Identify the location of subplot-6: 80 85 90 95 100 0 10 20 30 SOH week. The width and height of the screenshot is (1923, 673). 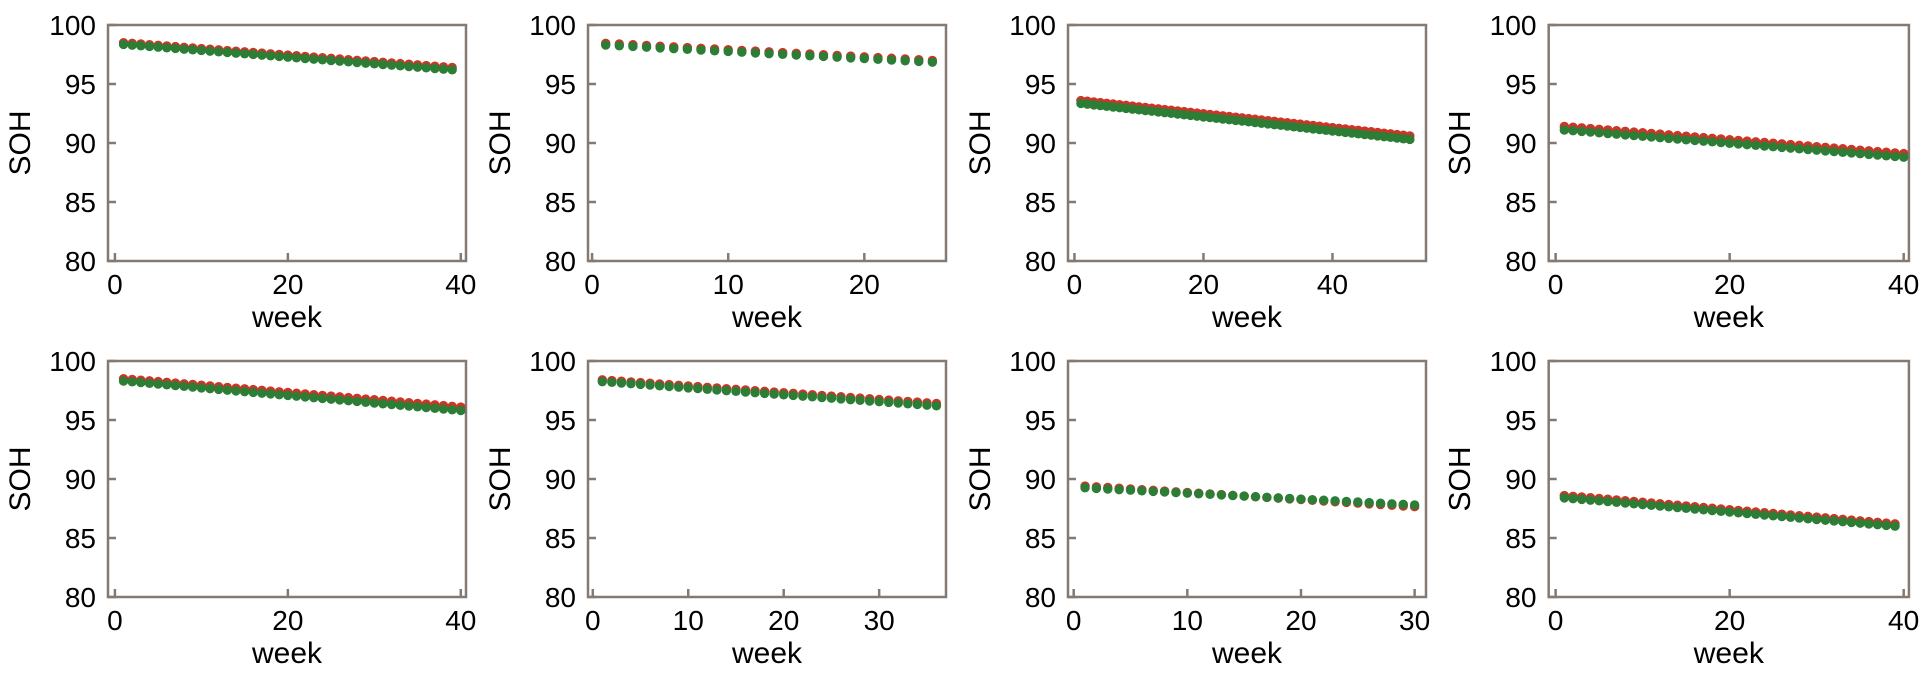
(720, 504).